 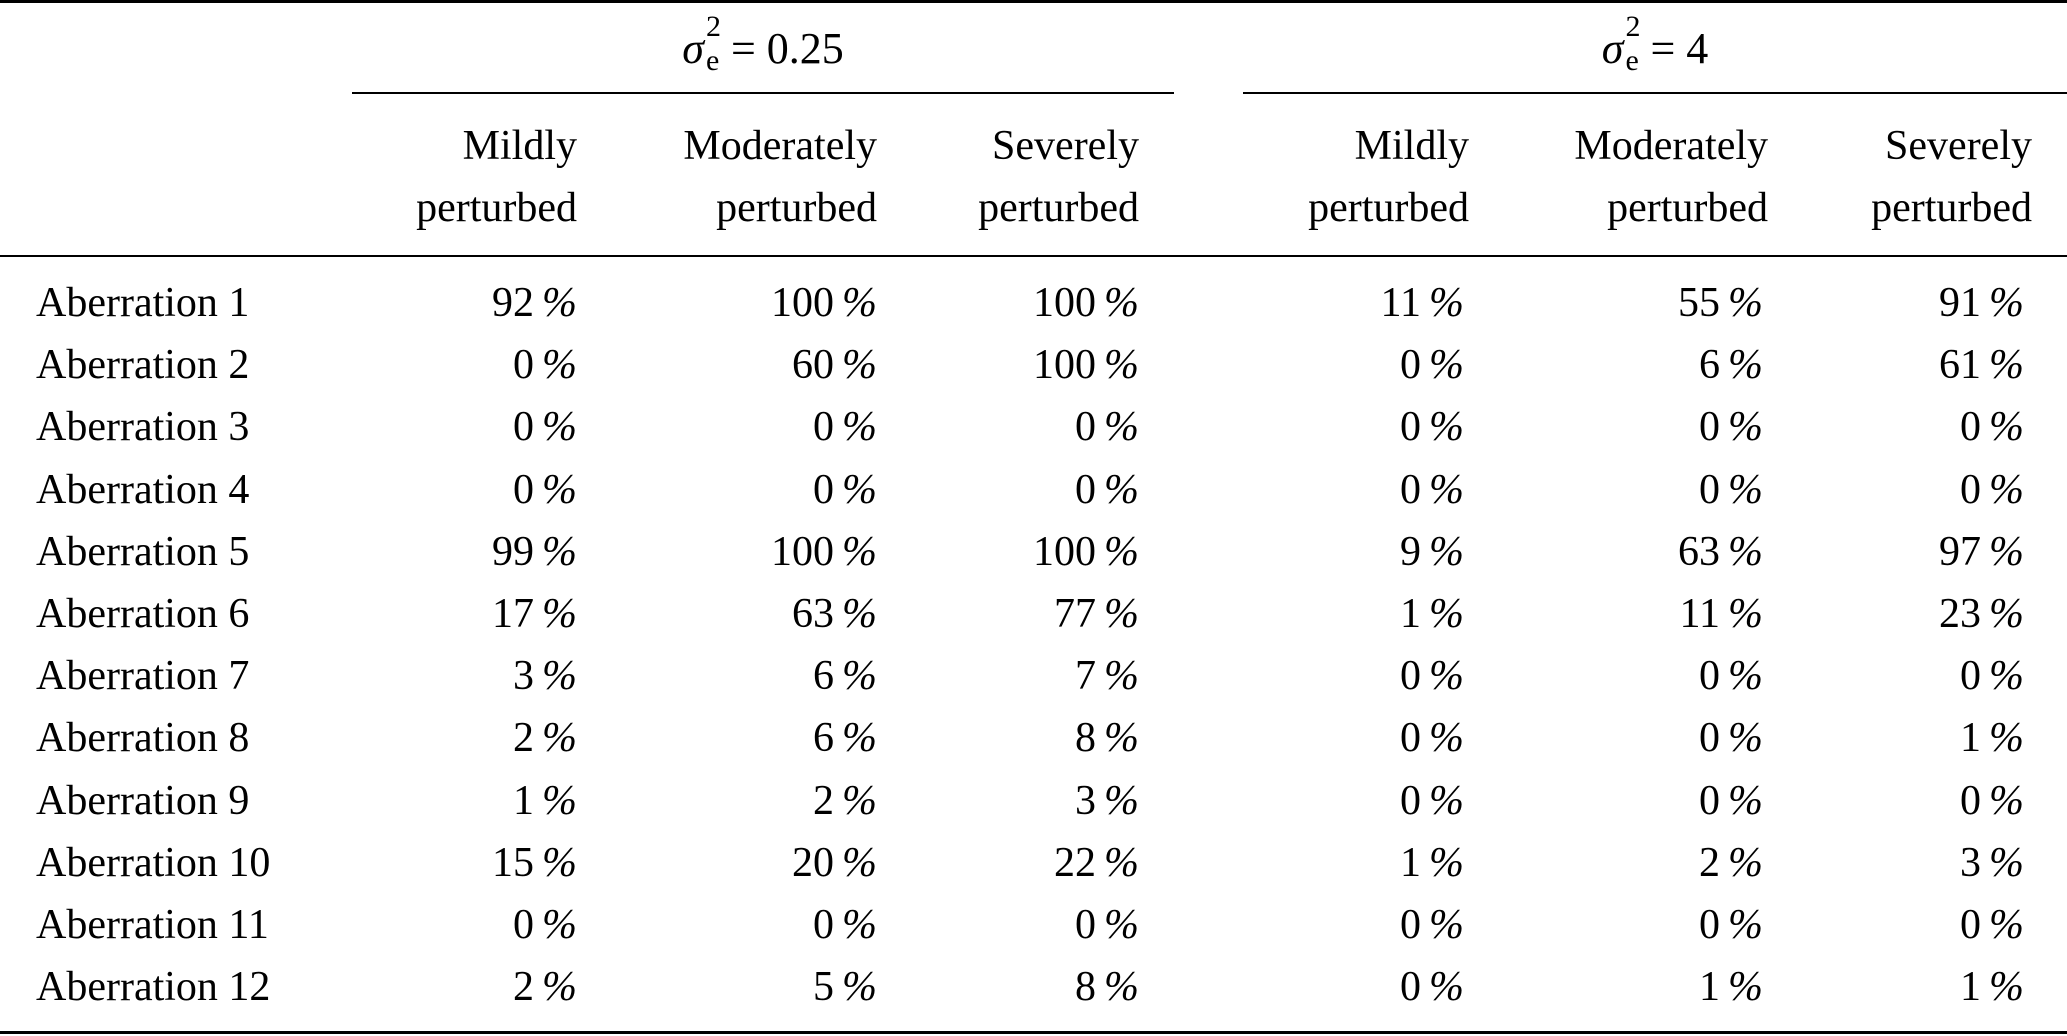 I want to click on table-cell: 7%, so click(x=1008, y=676).